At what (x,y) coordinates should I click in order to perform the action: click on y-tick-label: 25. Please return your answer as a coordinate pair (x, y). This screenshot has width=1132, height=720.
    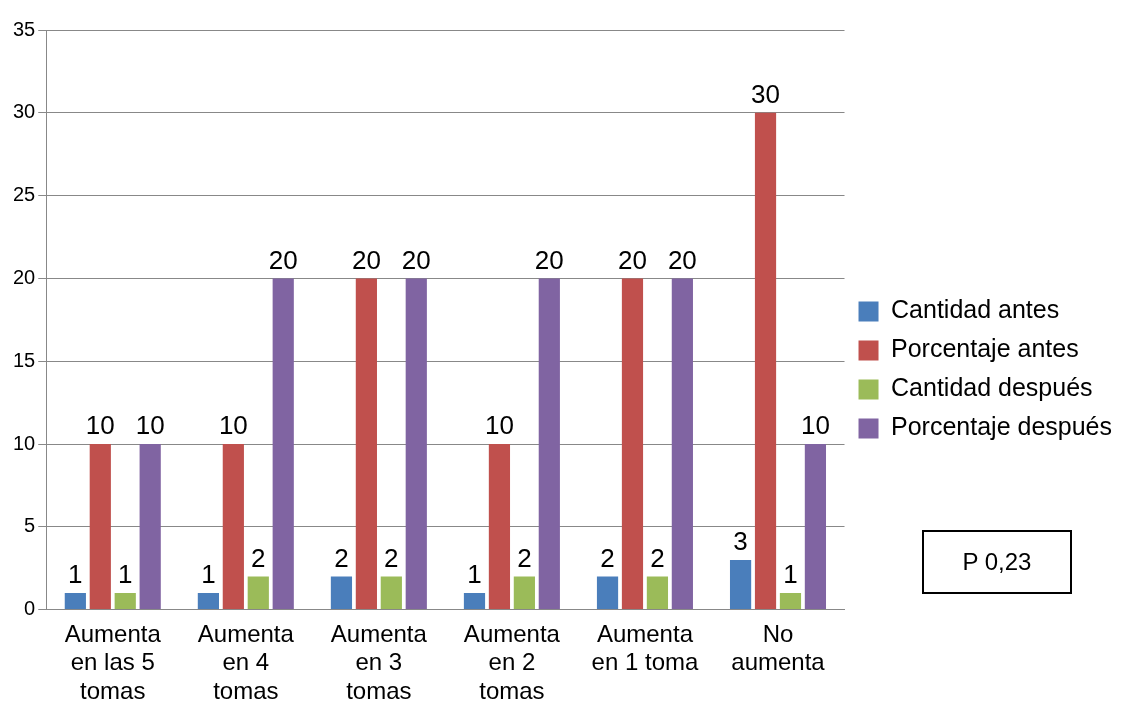
    Looking at the image, I should click on (24, 194).